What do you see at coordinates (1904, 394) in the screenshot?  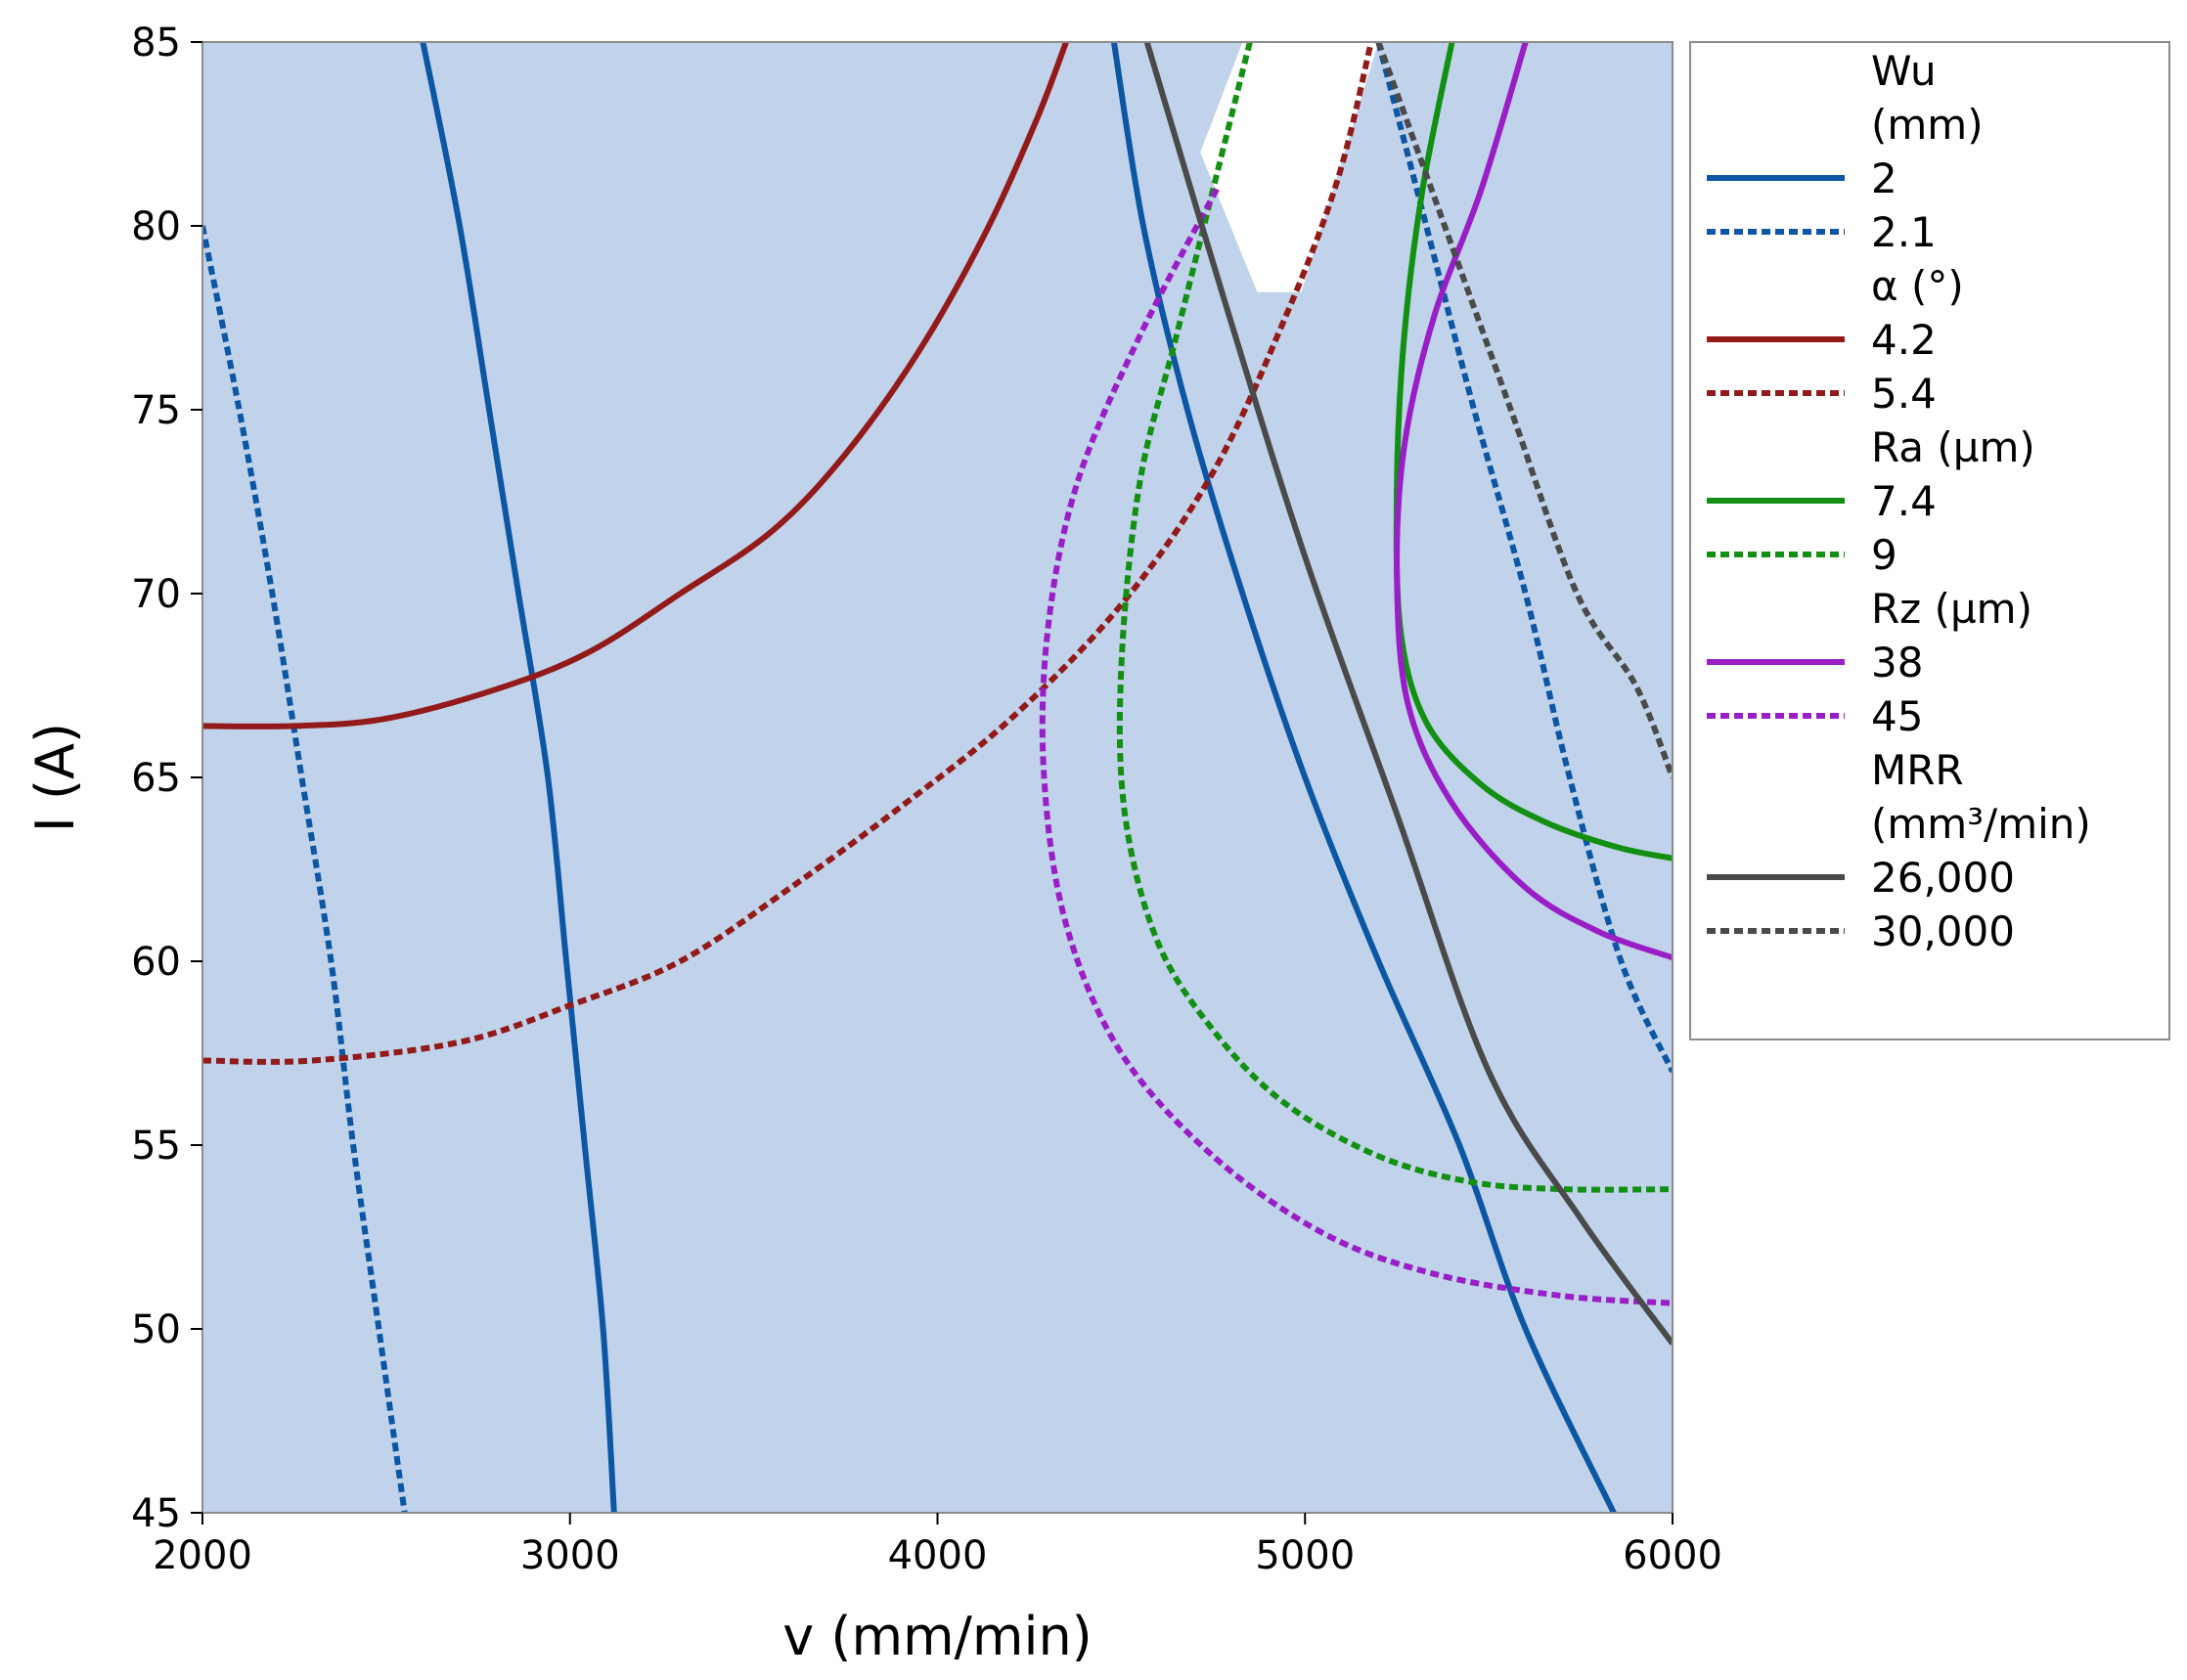 I see `legend-item-label: 5.4` at bounding box center [1904, 394].